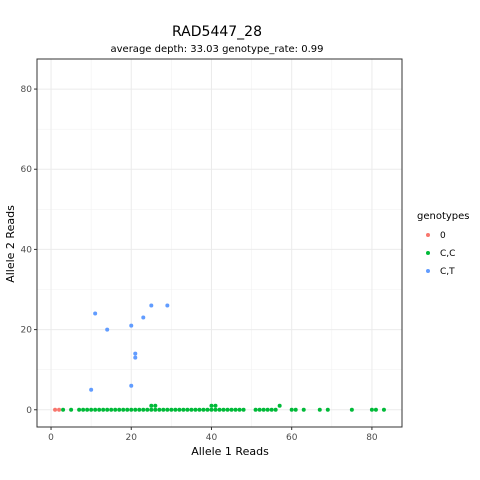  What do you see at coordinates (132, 438) in the screenshot?
I see `x-tick-label: 20` at bounding box center [132, 438].